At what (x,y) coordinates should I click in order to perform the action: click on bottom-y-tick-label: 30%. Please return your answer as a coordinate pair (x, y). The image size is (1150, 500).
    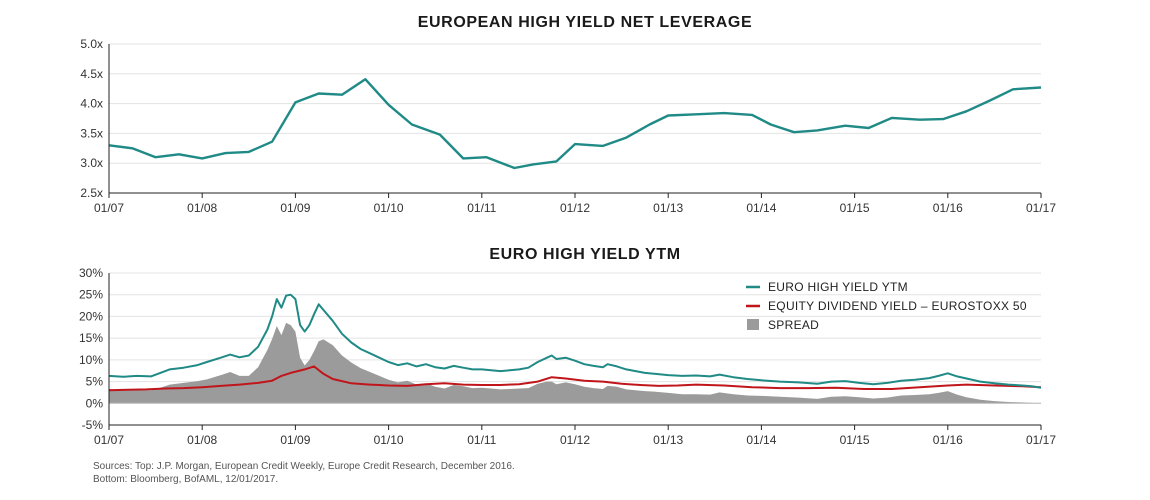
    Looking at the image, I should click on (91, 273).